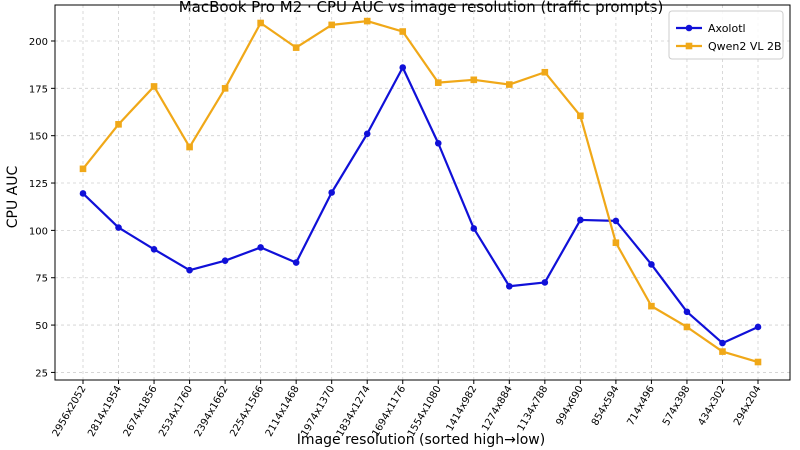  Describe the element at coordinates (38, 231) in the screenshot. I see `y-tick-label: 100` at that location.